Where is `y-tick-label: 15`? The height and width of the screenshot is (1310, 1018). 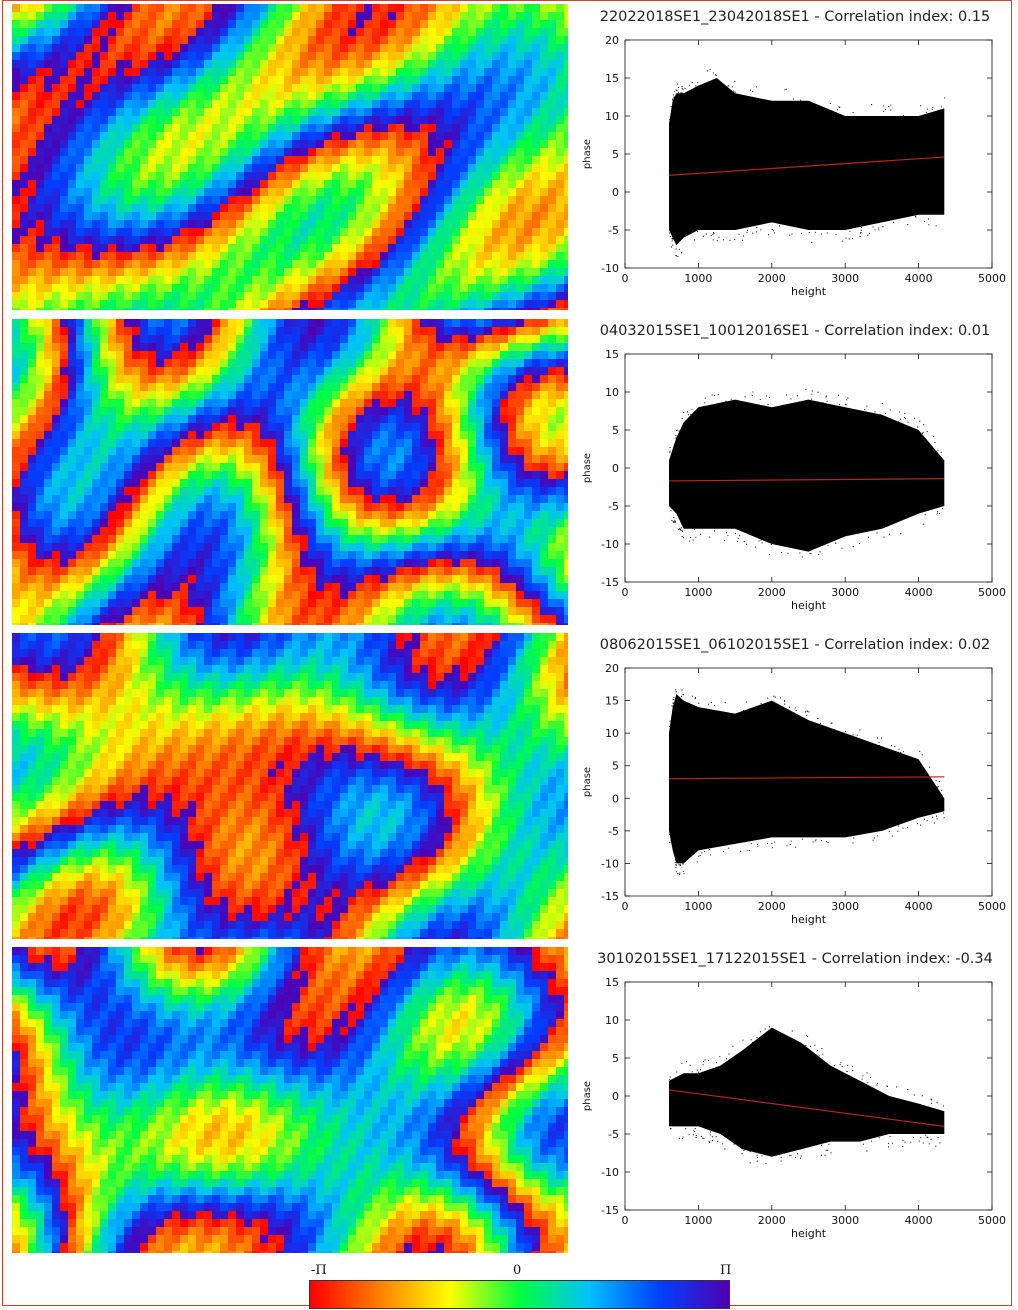 y-tick-label: 15 is located at coordinates (612, 354).